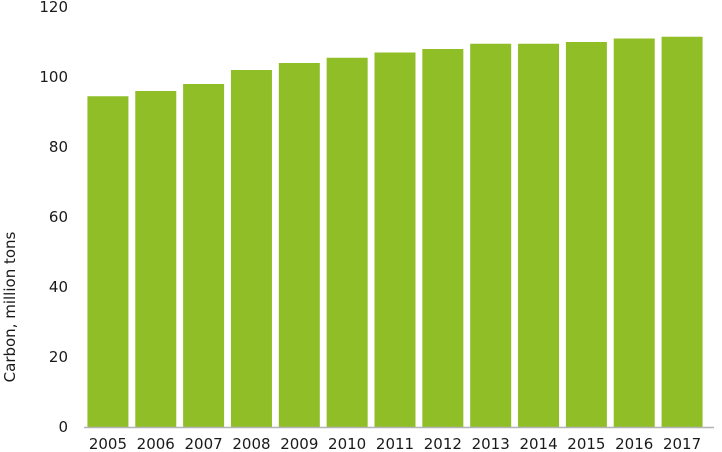  I want to click on x-tick-label: 2017, so click(682, 443).